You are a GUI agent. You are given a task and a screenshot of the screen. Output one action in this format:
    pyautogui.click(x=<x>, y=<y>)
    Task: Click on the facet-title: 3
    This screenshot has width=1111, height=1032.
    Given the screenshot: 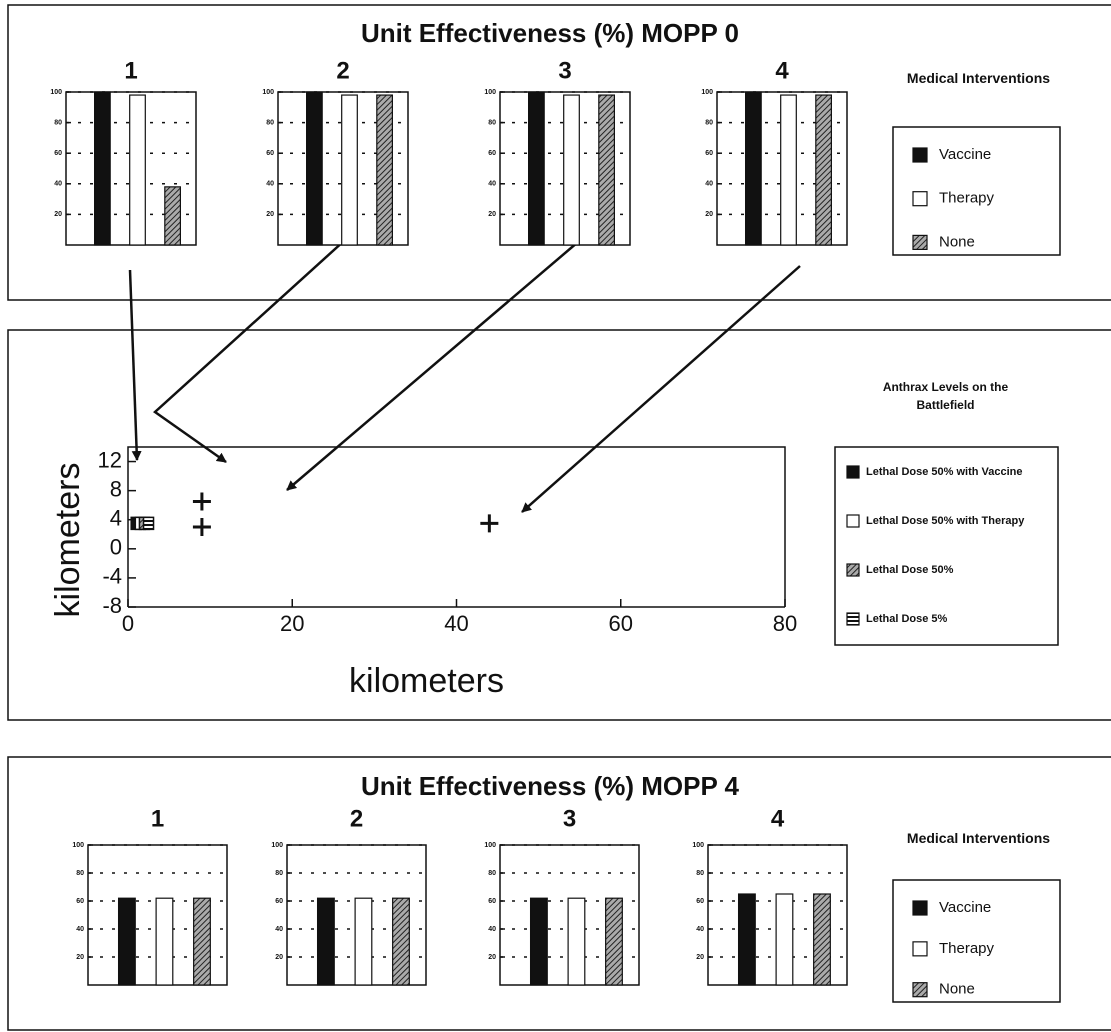 What is the action you would take?
    pyautogui.click(x=564, y=70)
    